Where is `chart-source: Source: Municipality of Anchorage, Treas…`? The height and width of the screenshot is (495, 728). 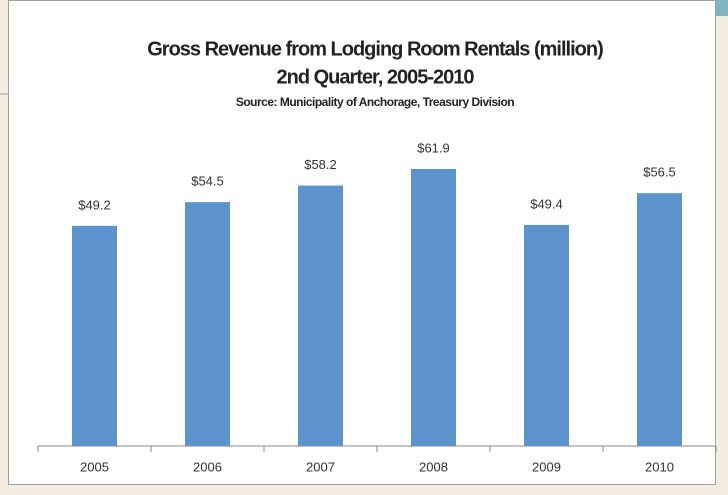
chart-source: Source: Municipality of Anchorage, Treas… is located at coordinates (375, 102).